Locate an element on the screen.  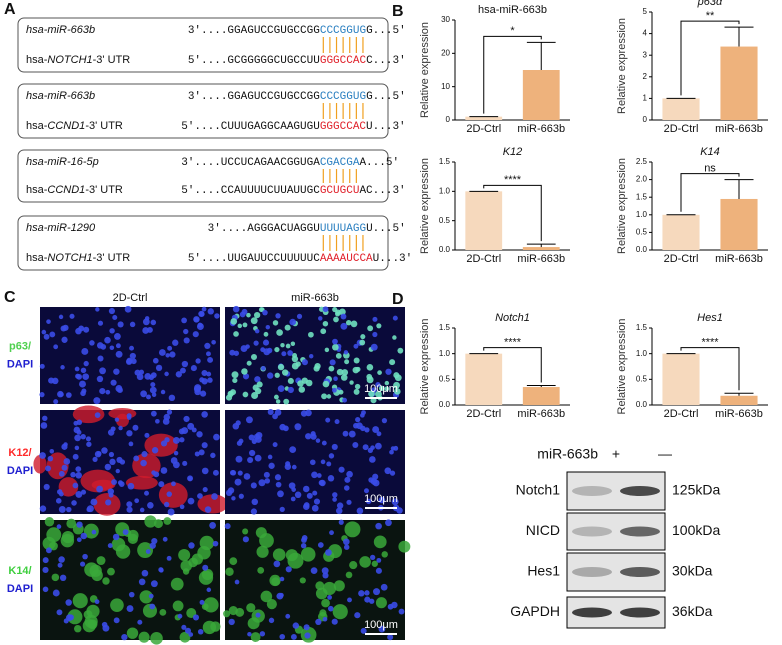
blot-band is located at coordinates (640, 491).